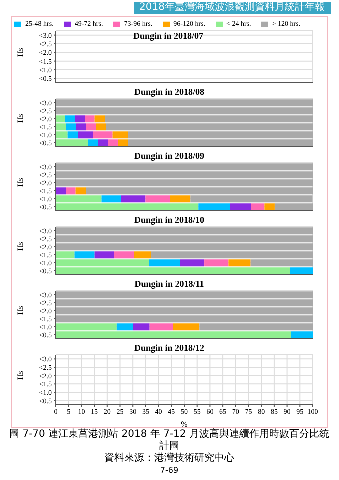  What do you see at coordinates (168, 36) in the screenshot?
I see `chart-title: Dungin in 2018/07` at bounding box center [168, 36].